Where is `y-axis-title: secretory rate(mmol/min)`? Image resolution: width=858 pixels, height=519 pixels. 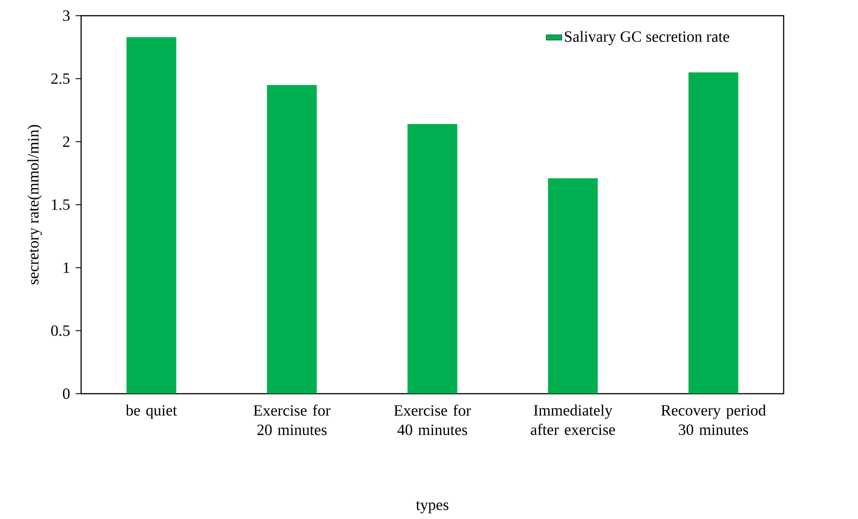 y-axis-title: secretory rate(mmol/min) is located at coordinates (35, 204).